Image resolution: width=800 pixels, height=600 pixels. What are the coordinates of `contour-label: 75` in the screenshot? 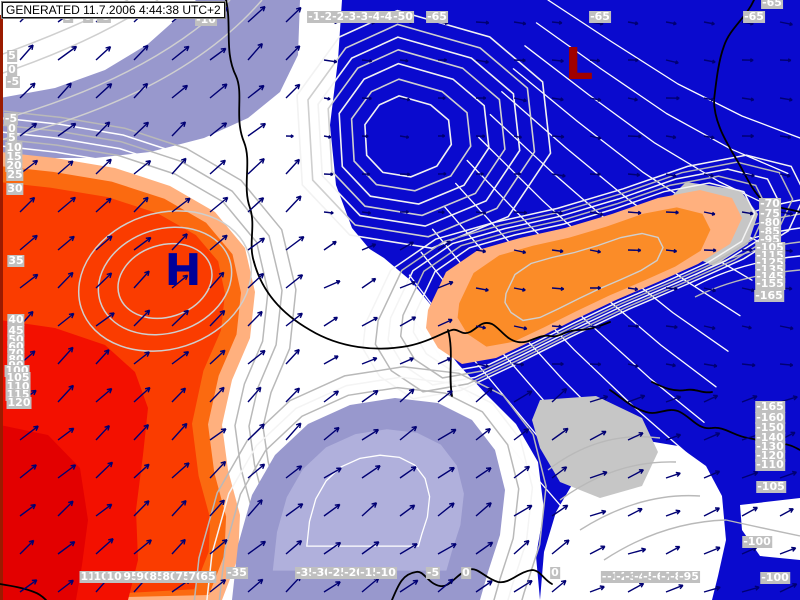 It's located at (183, 576).